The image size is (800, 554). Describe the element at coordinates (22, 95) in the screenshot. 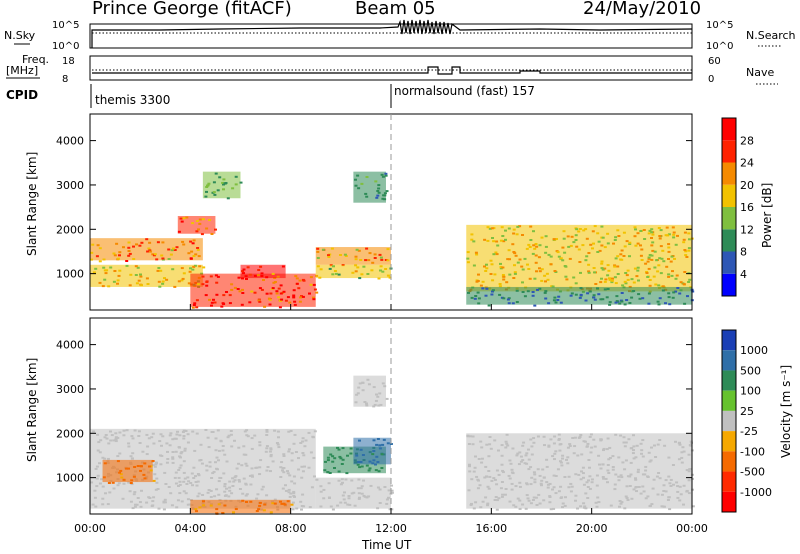

I see `cpid-label: CPID` at that location.